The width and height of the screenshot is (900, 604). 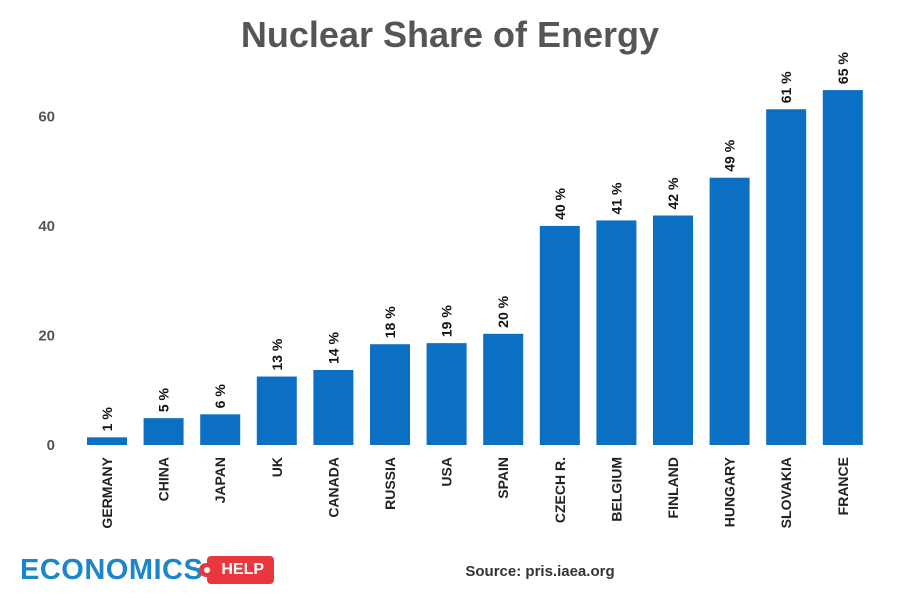 What do you see at coordinates (503, 311) in the screenshot?
I see `data-label: 20 %` at bounding box center [503, 311].